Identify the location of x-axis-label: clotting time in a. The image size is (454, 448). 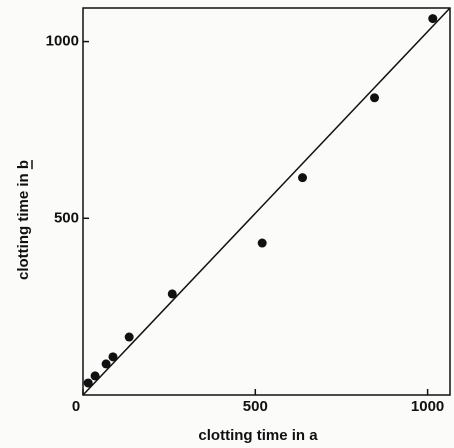
(258, 435).